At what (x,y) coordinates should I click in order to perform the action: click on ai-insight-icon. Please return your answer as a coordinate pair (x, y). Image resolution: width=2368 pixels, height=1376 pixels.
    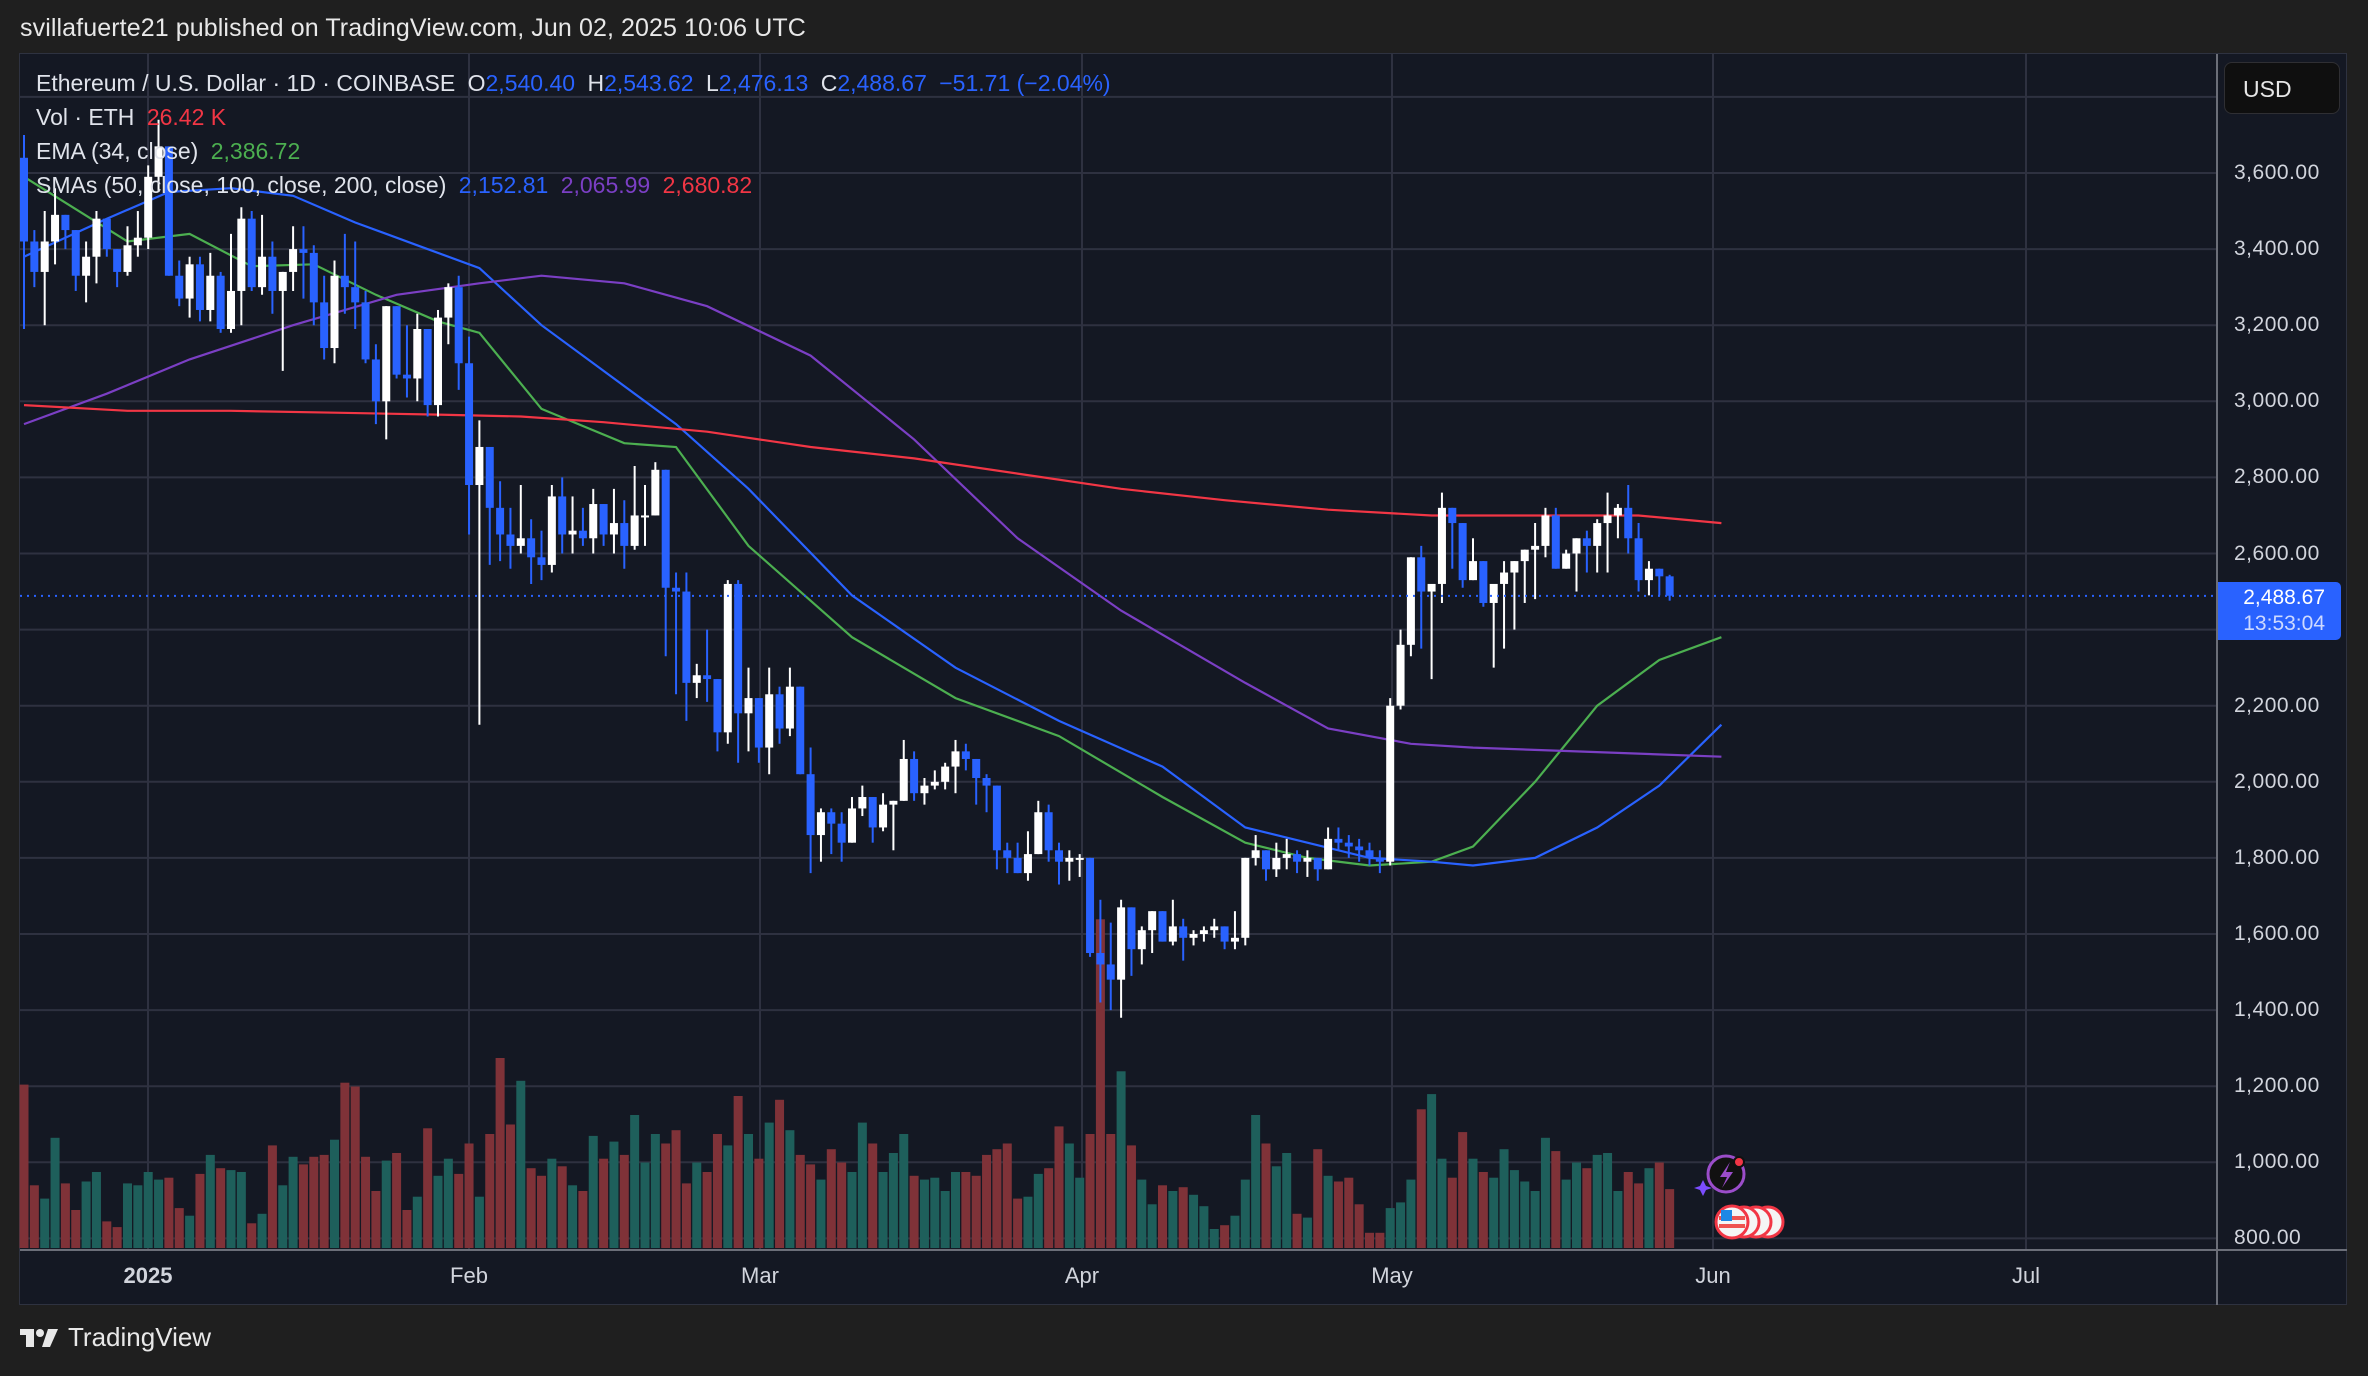
    Looking at the image, I should click on (1720, 1175).